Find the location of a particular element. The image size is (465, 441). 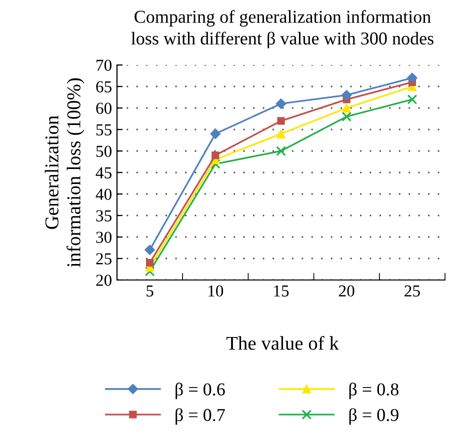

y-tick-label: 65 is located at coordinates (104, 86).